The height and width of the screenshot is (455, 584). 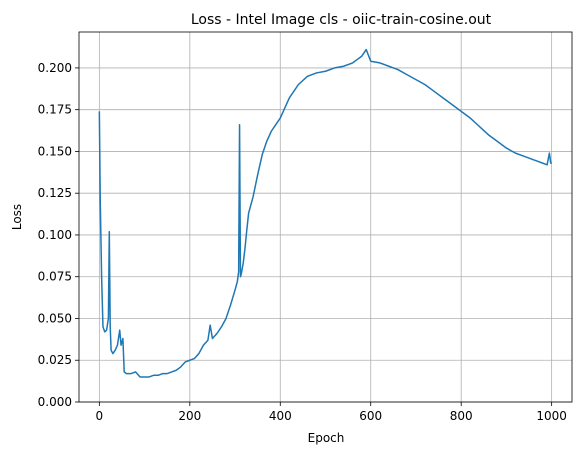 What do you see at coordinates (370, 416) in the screenshot?
I see `x-tick-label: 600` at bounding box center [370, 416].